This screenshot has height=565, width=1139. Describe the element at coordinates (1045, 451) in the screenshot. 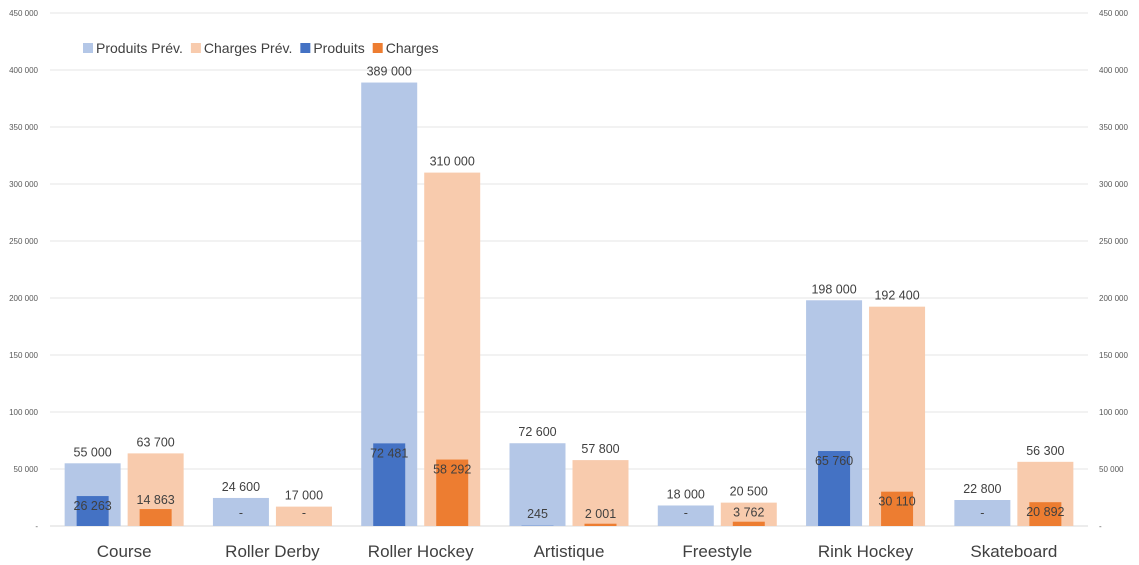

I see `charges-prev-label: 56 300` at that location.